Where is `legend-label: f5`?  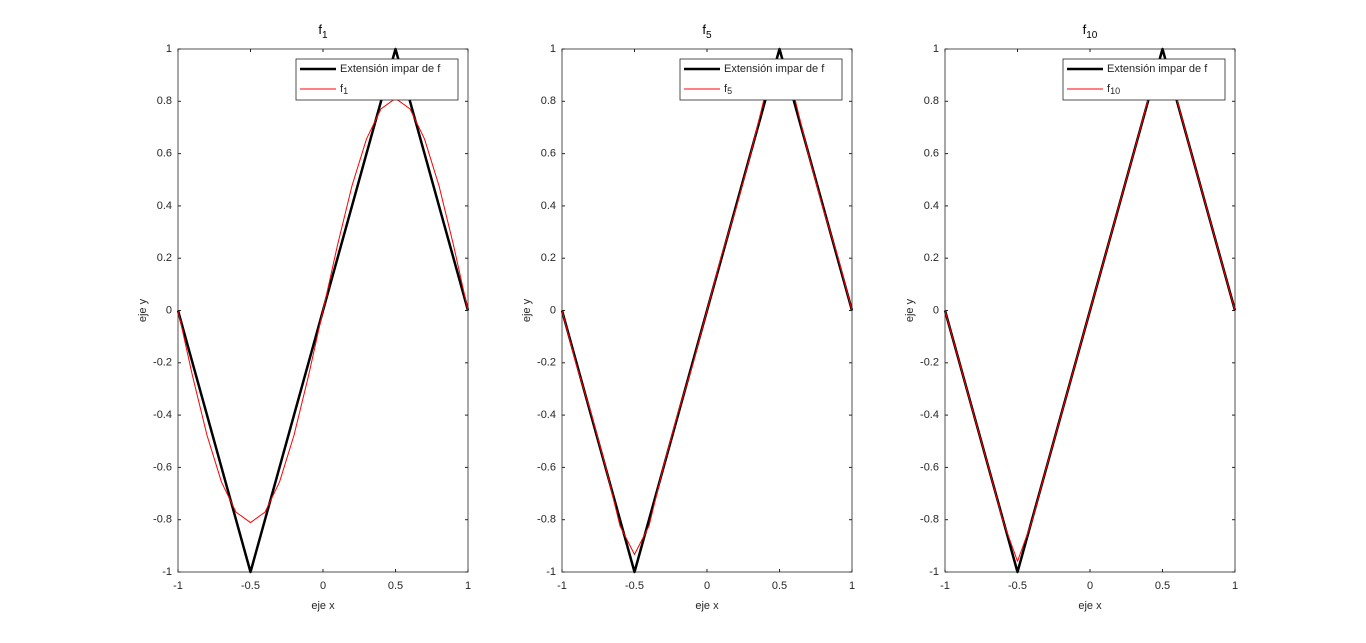 legend-label: f5 is located at coordinates (728, 89).